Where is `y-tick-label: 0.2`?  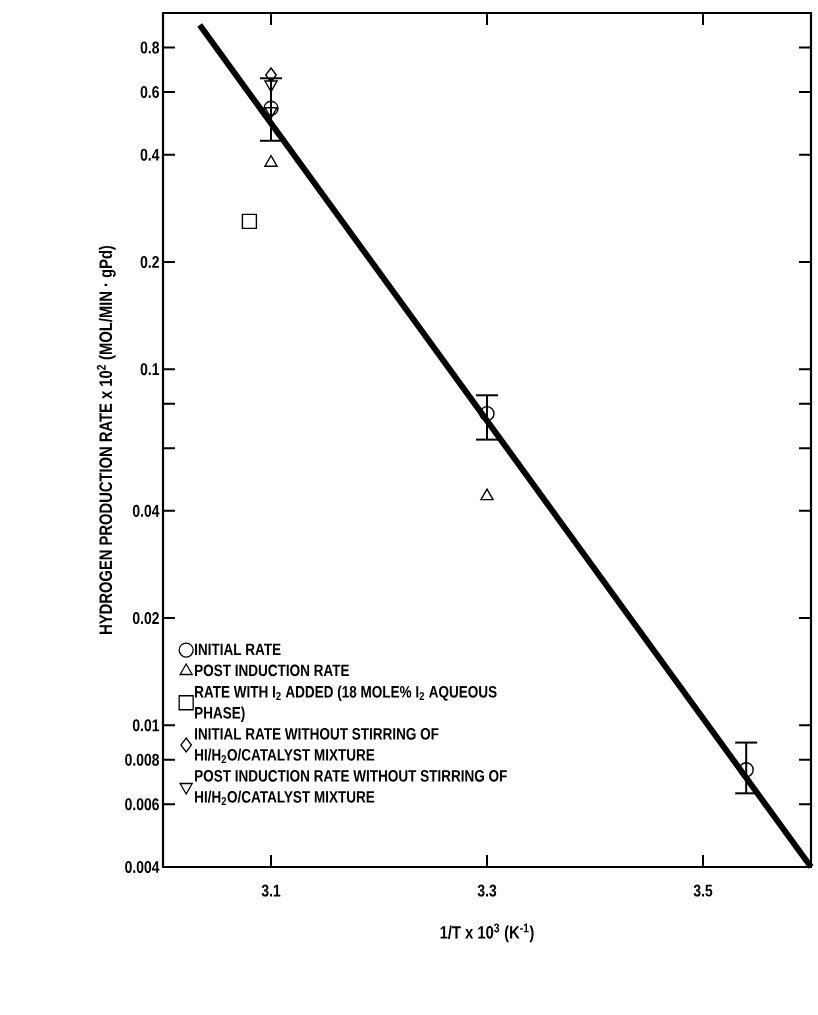
y-tick-label: 0.2 is located at coordinates (149, 261).